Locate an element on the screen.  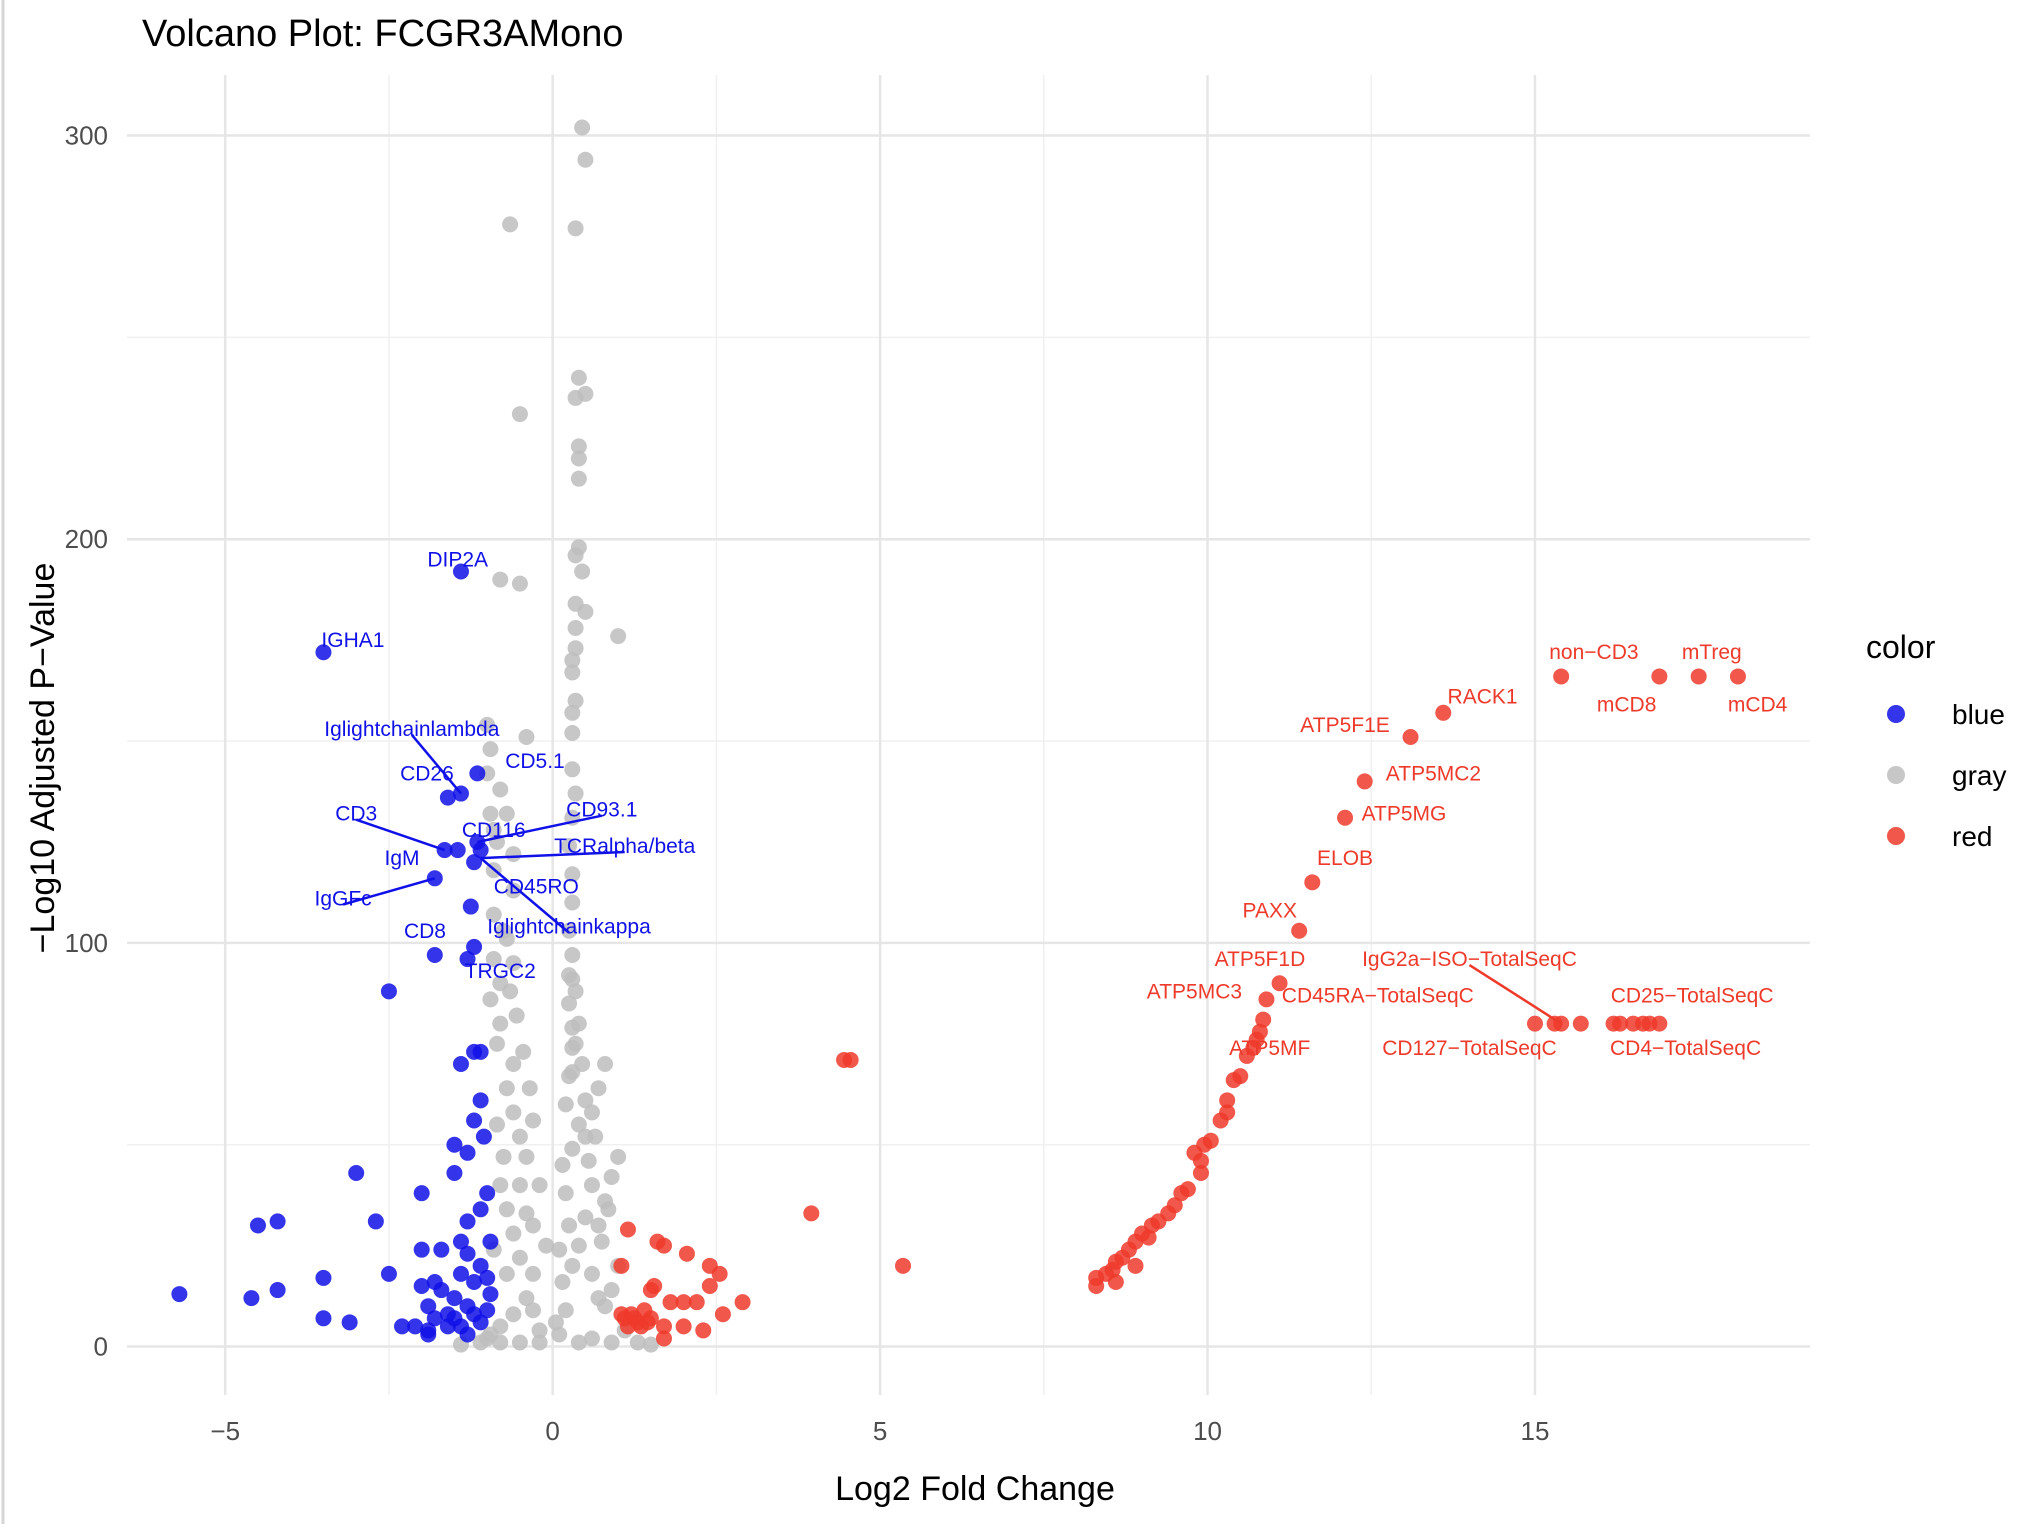
x-tick-label: 0 is located at coordinates (552, 1431).